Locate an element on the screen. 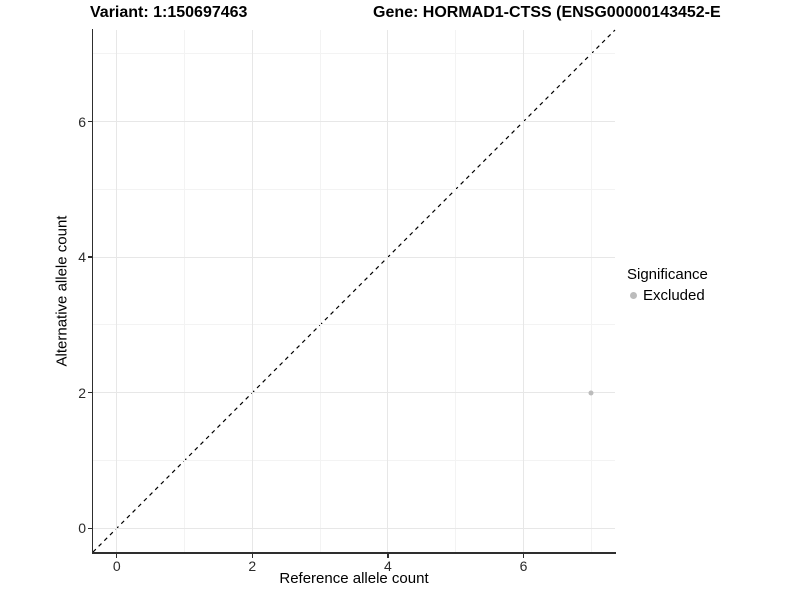 Image resolution: width=800 pixels, height=600 pixels. x-tick-label: 4 is located at coordinates (387, 566).